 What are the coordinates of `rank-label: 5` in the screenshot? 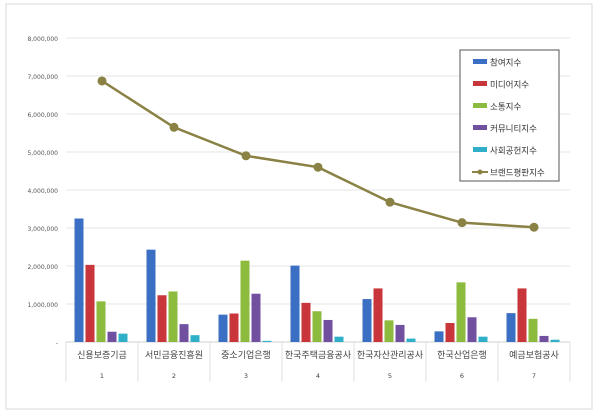 It's located at (390, 376).